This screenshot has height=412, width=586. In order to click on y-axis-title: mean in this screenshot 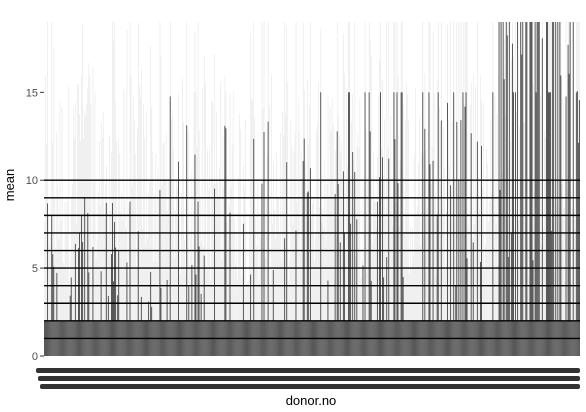, I will do `click(9, 185)`.